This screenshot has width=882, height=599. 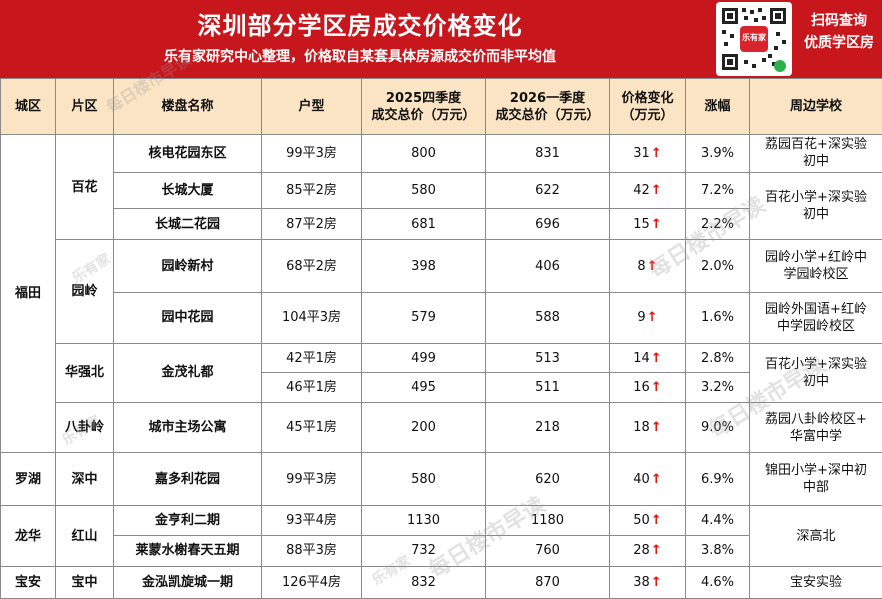 I want to click on school-line: 华富中学, so click(x=815, y=436).